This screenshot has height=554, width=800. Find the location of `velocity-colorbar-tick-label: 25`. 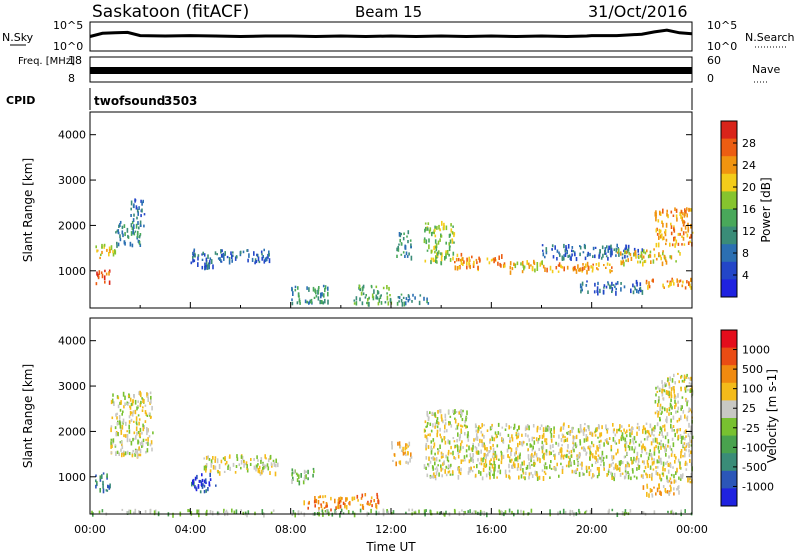

velocity-colorbar-tick-label: 25 is located at coordinates (749, 408).